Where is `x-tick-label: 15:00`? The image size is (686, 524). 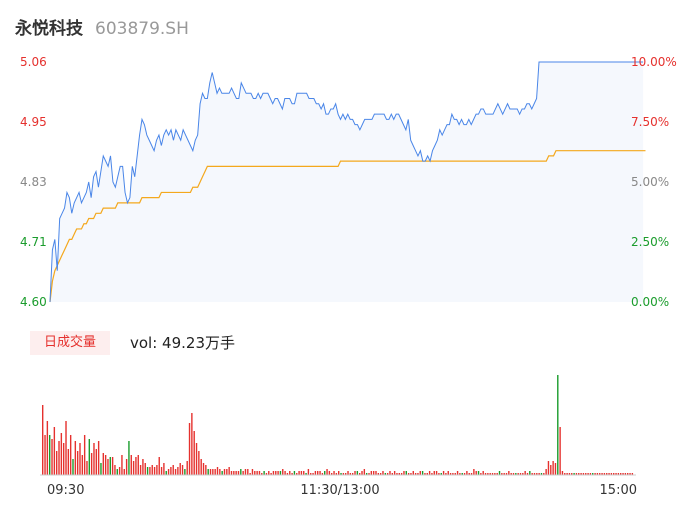 x-tick-label: 15:00 is located at coordinates (618, 490).